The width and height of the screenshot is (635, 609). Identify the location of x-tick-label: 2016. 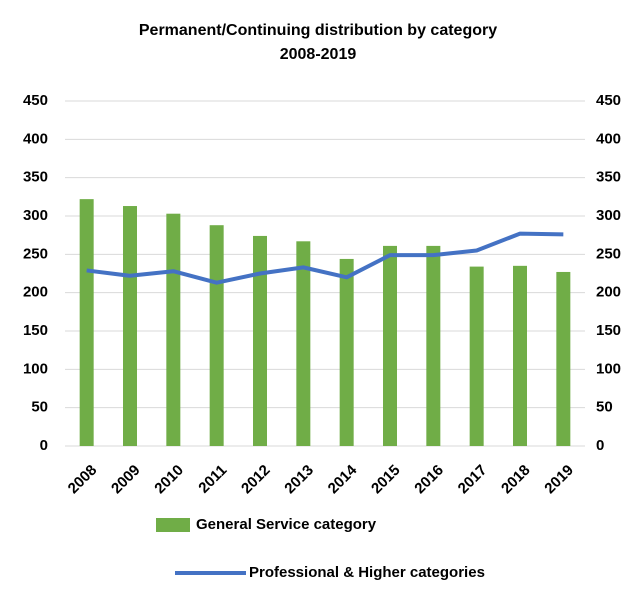
(429, 480).